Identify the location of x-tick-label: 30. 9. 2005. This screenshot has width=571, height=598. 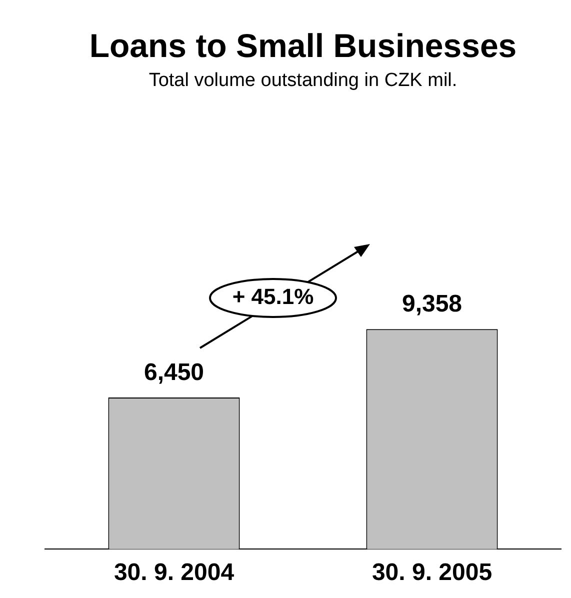
(432, 572).